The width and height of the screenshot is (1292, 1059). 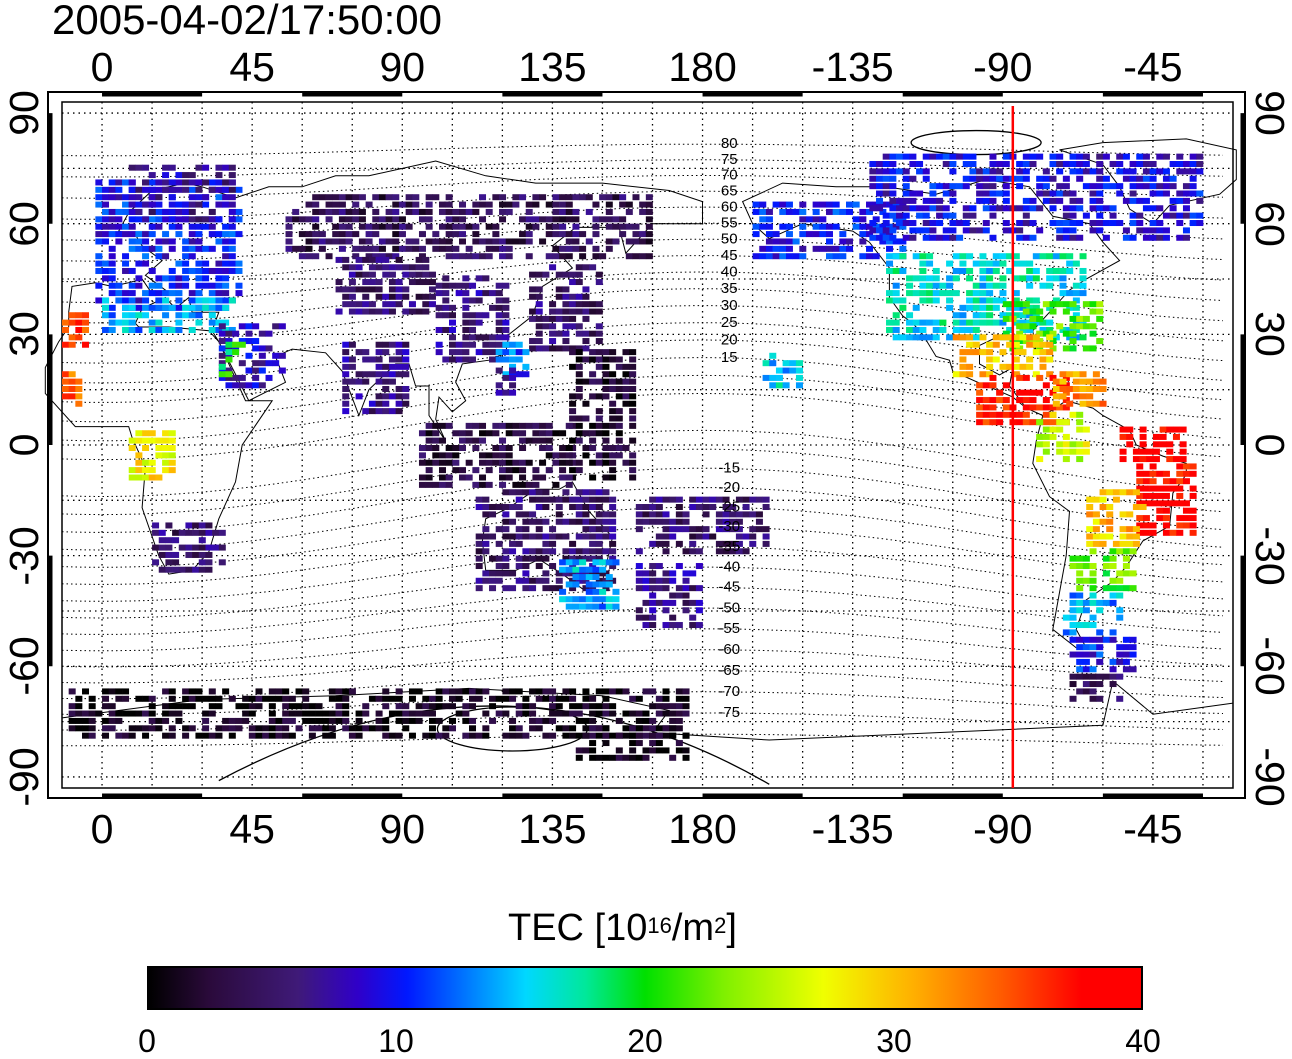 What do you see at coordinates (645, 988) in the screenshot?
I see `colorbar` at bounding box center [645, 988].